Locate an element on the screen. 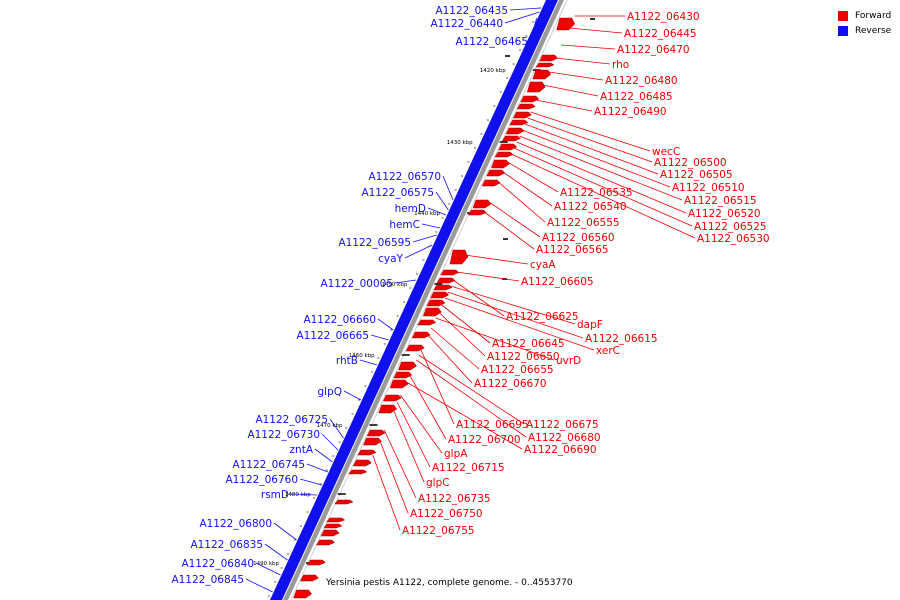  forward-gene-label: glpC is located at coordinates (438, 483).